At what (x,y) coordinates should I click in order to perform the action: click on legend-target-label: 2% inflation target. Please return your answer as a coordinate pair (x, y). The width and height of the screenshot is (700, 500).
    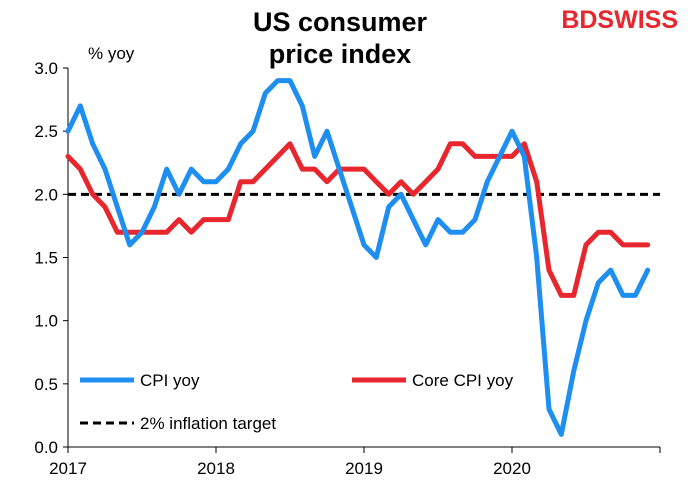
    Looking at the image, I should click on (208, 423).